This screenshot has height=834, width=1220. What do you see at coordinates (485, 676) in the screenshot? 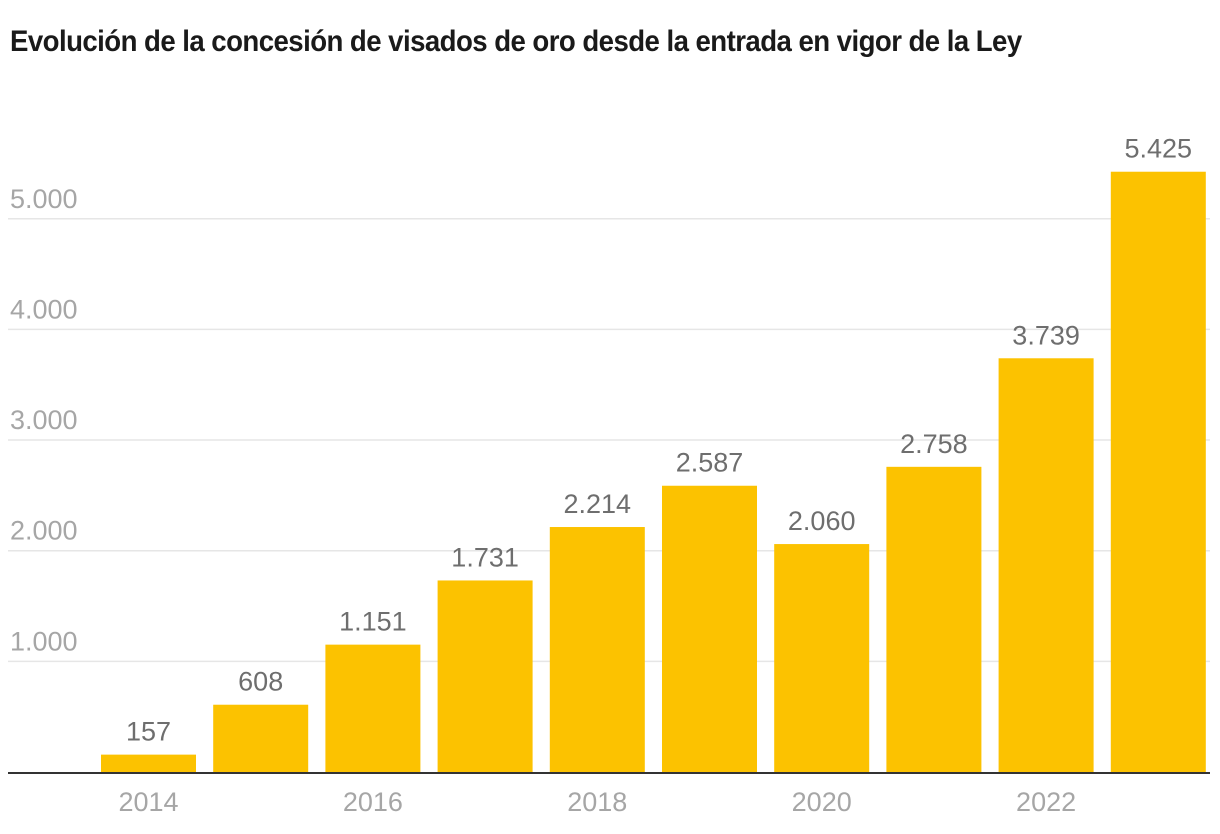
I see `bar-2017` at bounding box center [485, 676].